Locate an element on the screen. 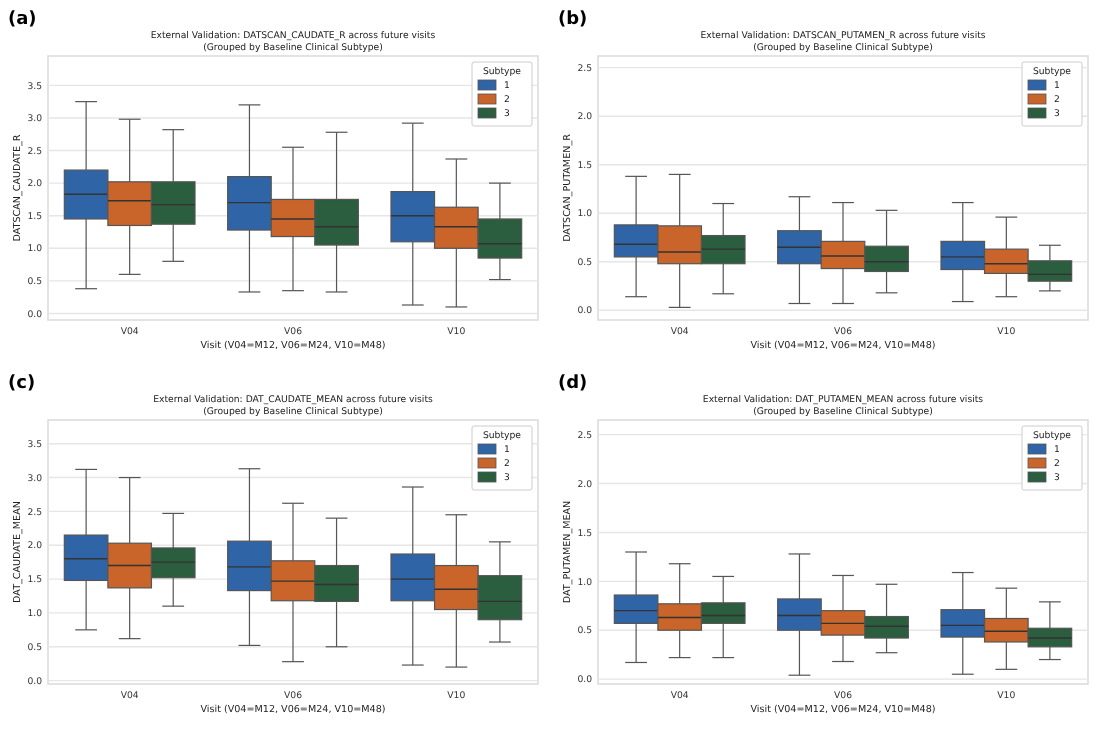  text: (d) is located at coordinates (573, 384).